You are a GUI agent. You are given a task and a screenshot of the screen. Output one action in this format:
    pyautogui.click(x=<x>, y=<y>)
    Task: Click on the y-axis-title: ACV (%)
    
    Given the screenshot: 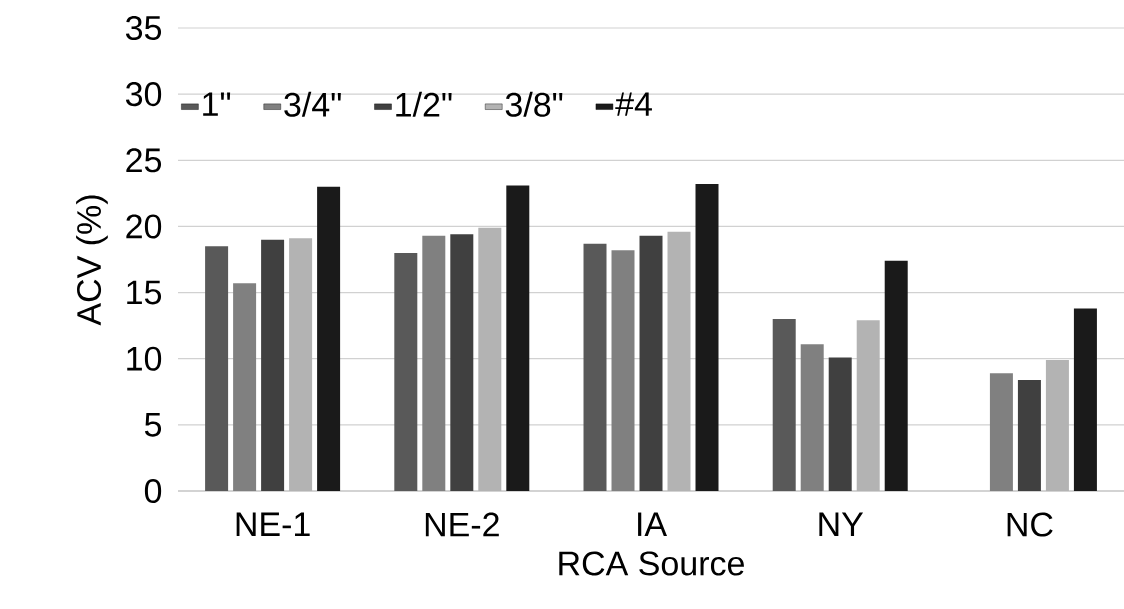 What is the action you would take?
    pyautogui.click(x=92, y=260)
    